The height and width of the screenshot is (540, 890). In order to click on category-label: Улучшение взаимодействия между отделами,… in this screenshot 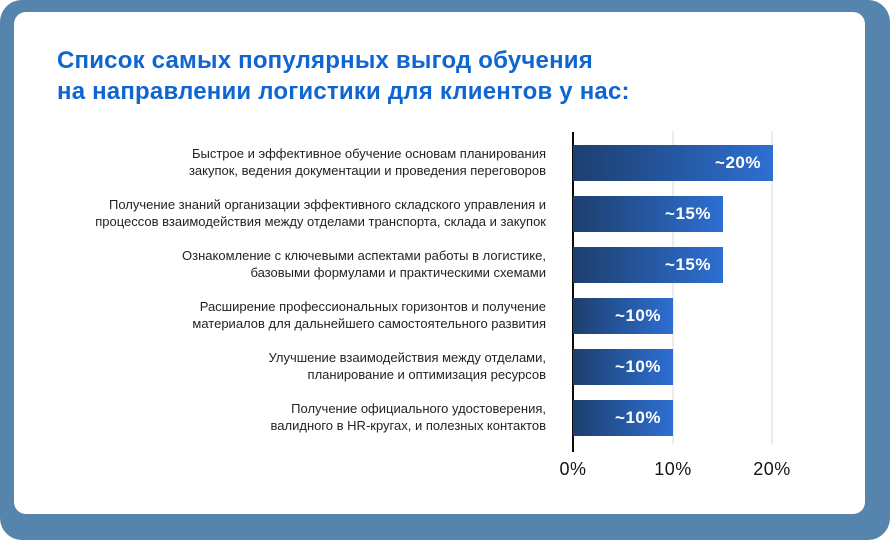, I will do `click(407, 366)`.